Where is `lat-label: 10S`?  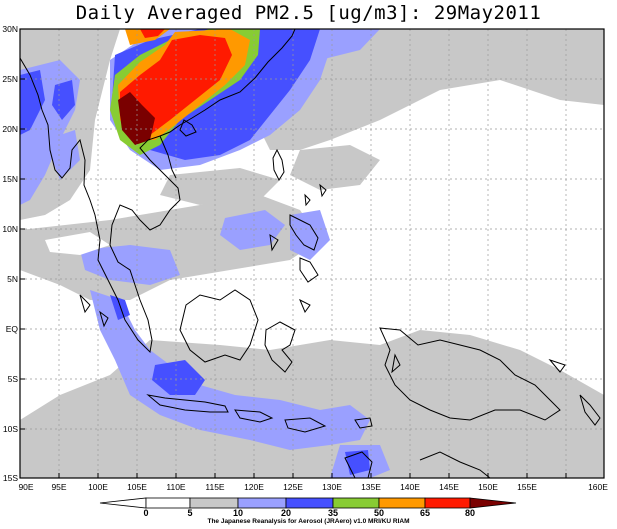
lat-label: 10S is located at coordinates (10, 429).